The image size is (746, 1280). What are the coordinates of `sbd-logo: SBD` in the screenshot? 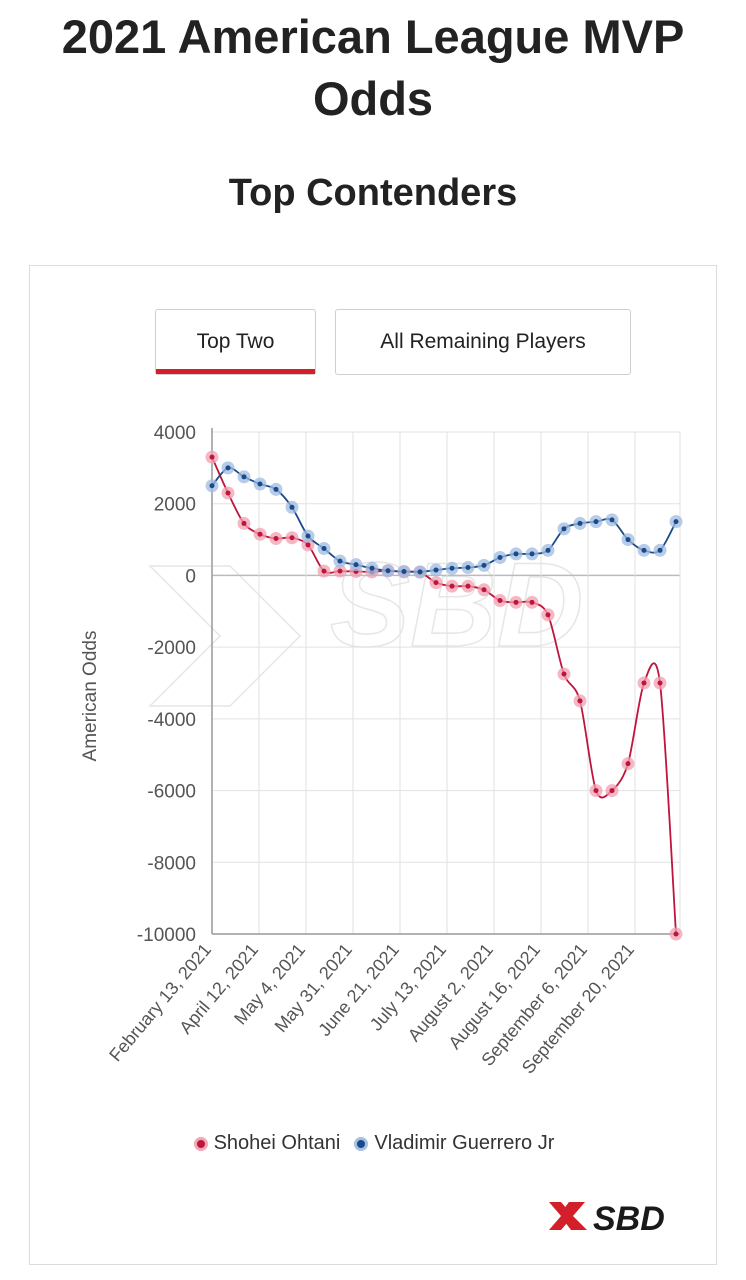 It's located at (607, 1219).